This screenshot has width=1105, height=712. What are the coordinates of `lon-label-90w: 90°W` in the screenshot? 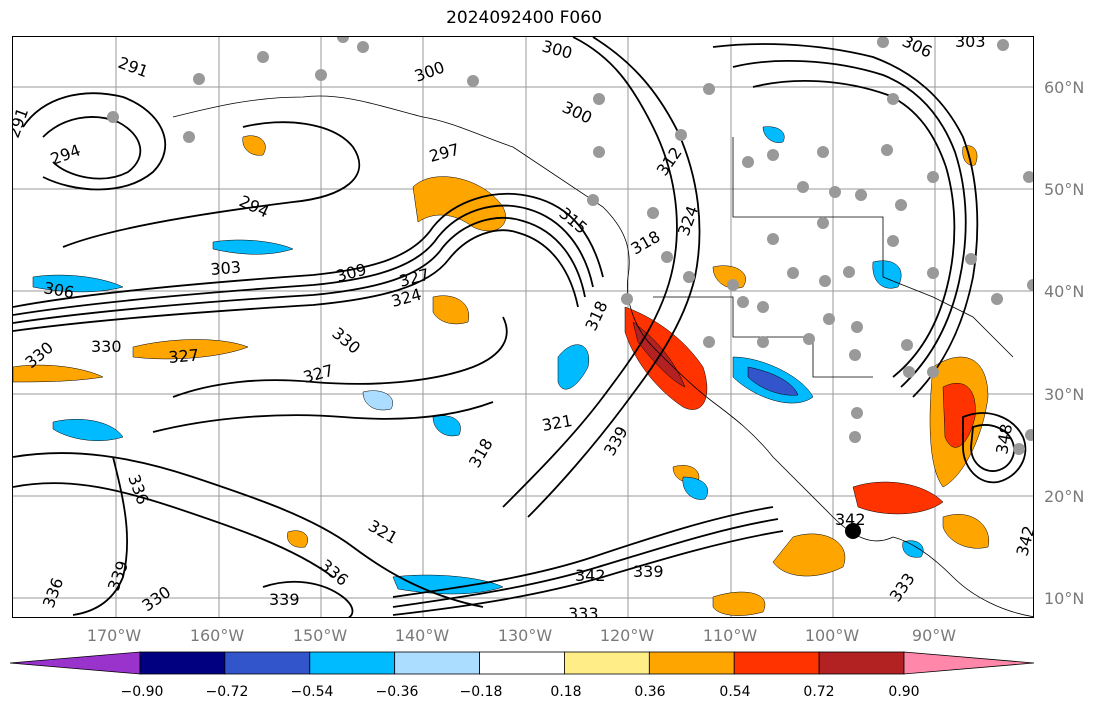 It's located at (934, 635).